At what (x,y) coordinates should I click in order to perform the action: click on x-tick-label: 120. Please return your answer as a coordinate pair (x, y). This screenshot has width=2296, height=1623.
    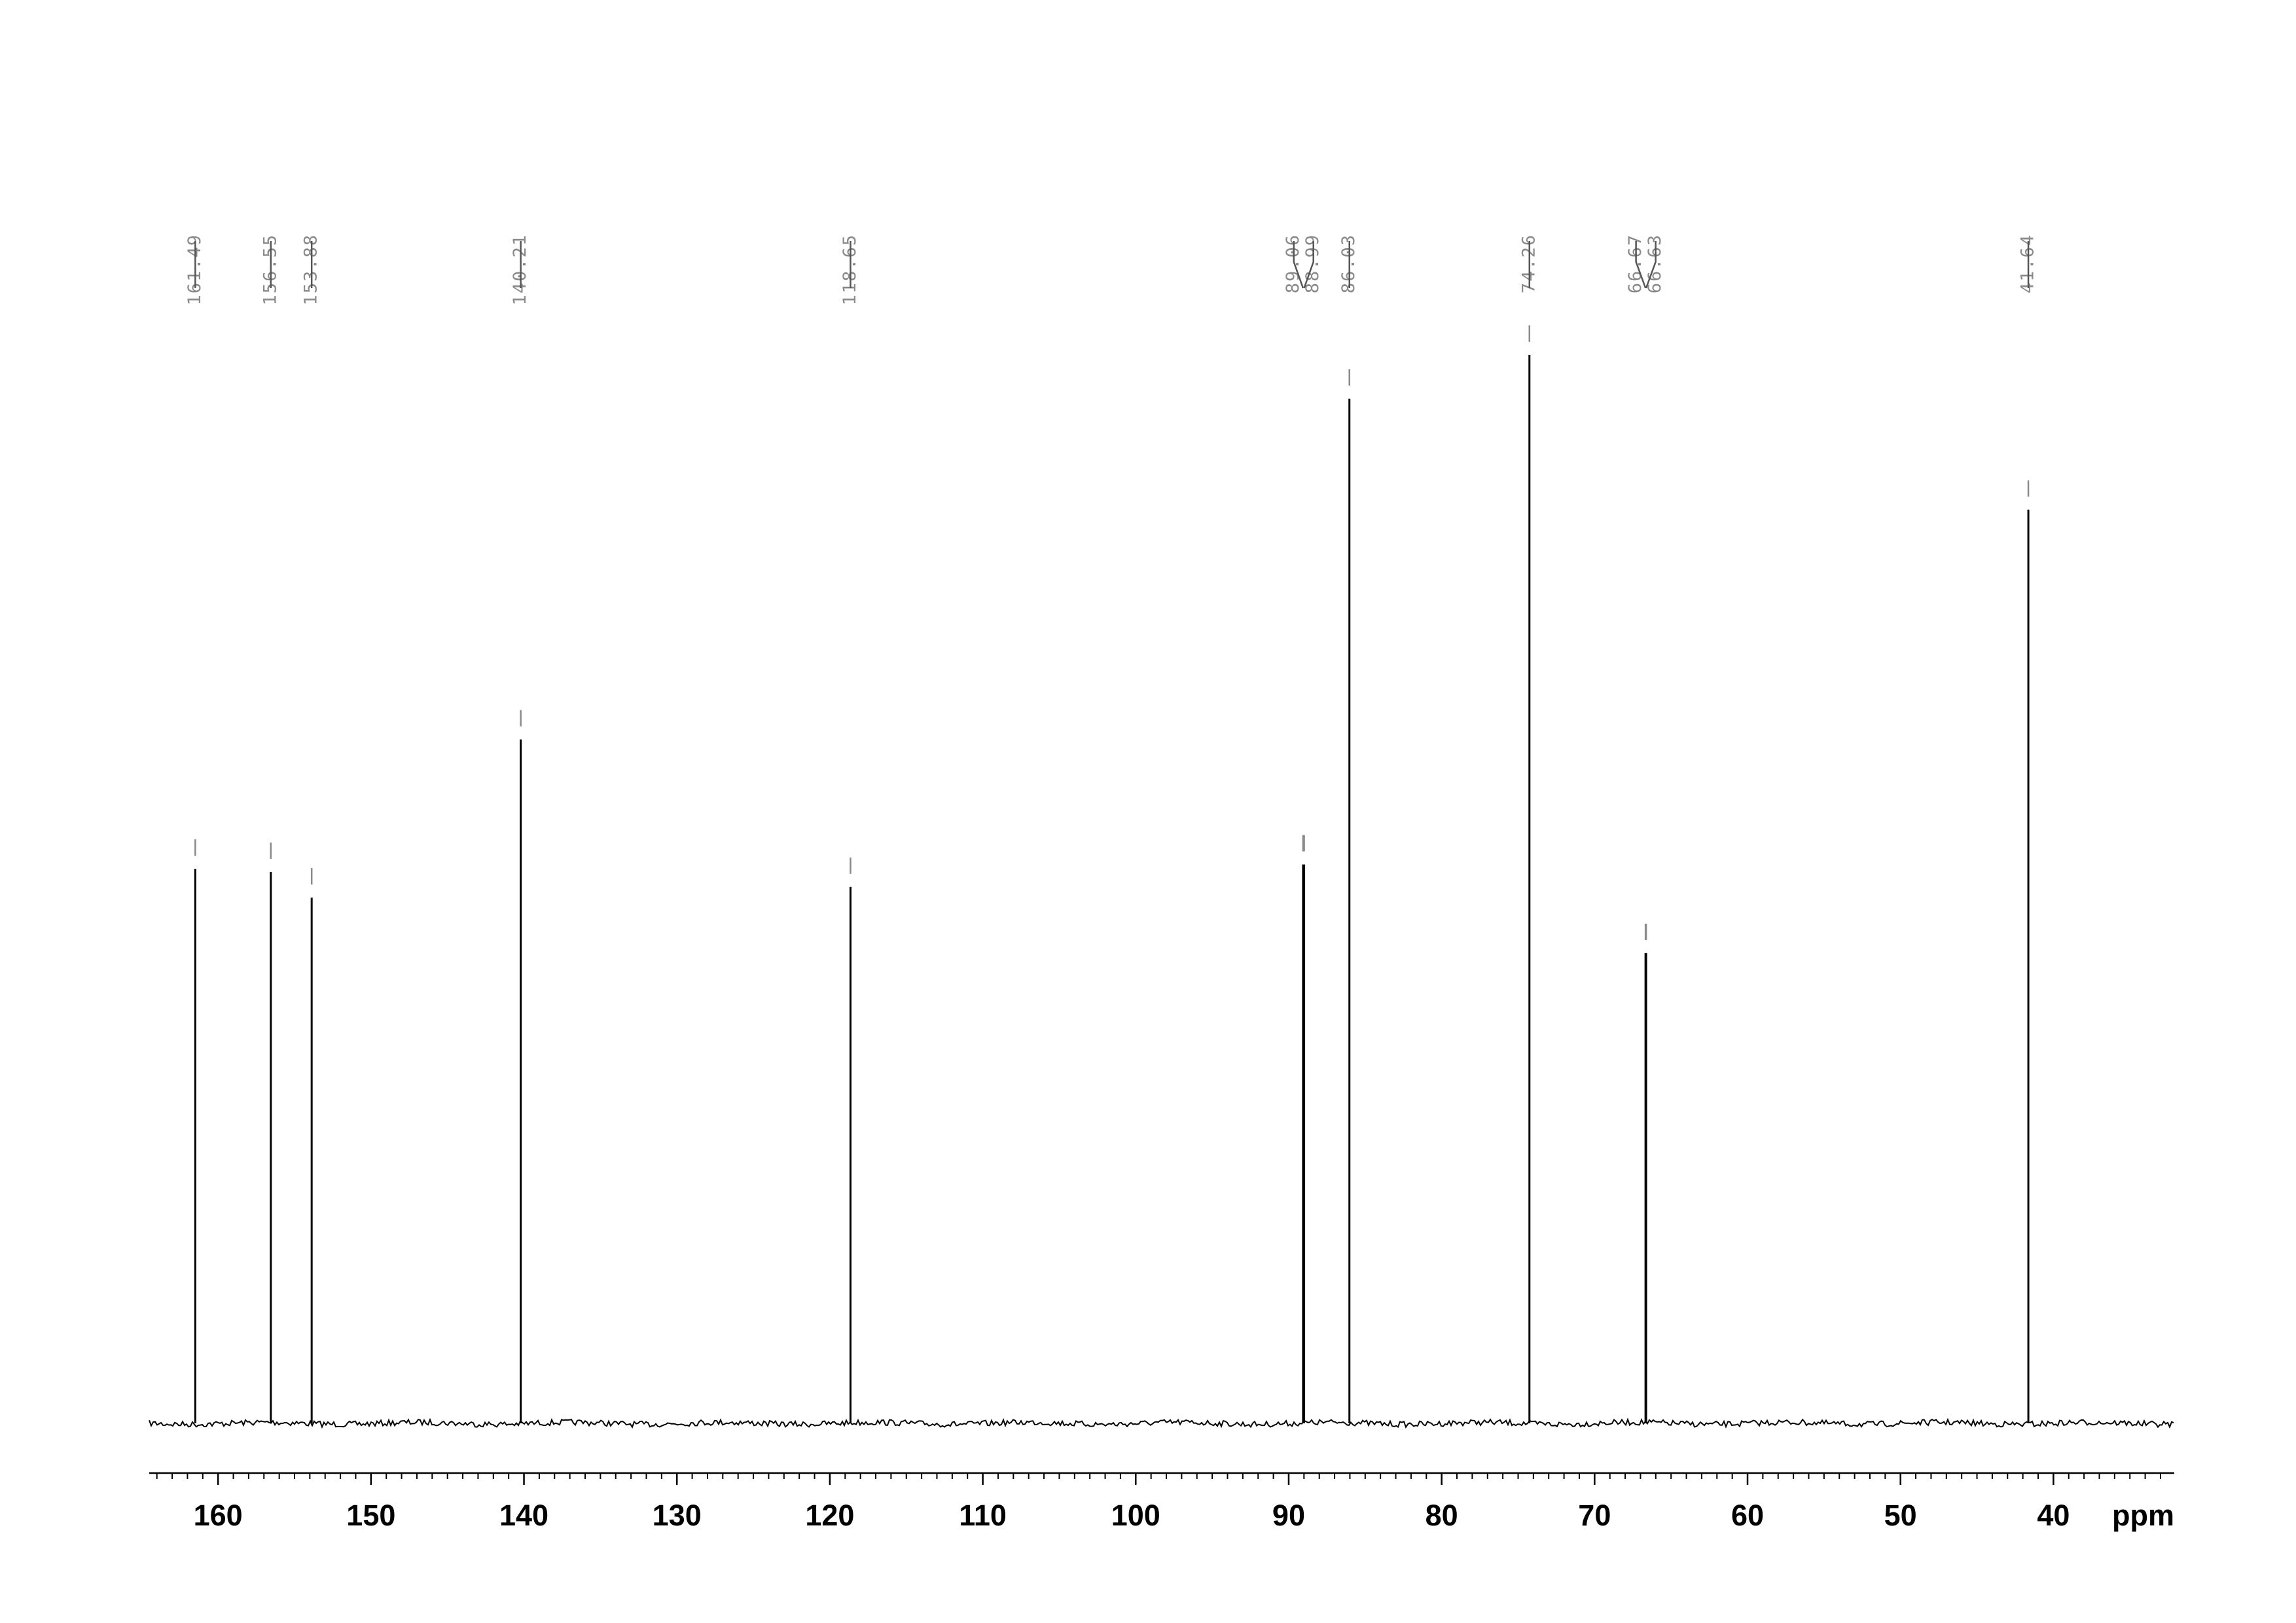
    Looking at the image, I should click on (829, 1515).